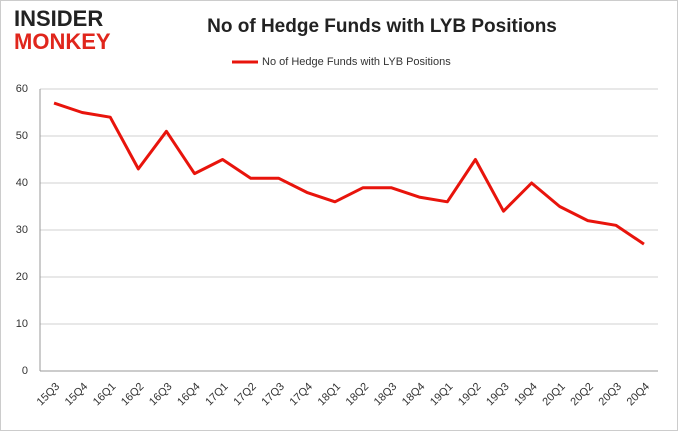 The width and height of the screenshot is (678, 431). What do you see at coordinates (386, 395) in the screenshot?
I see `x-tick-label: 18Q3` at bounding box center [386, 395].